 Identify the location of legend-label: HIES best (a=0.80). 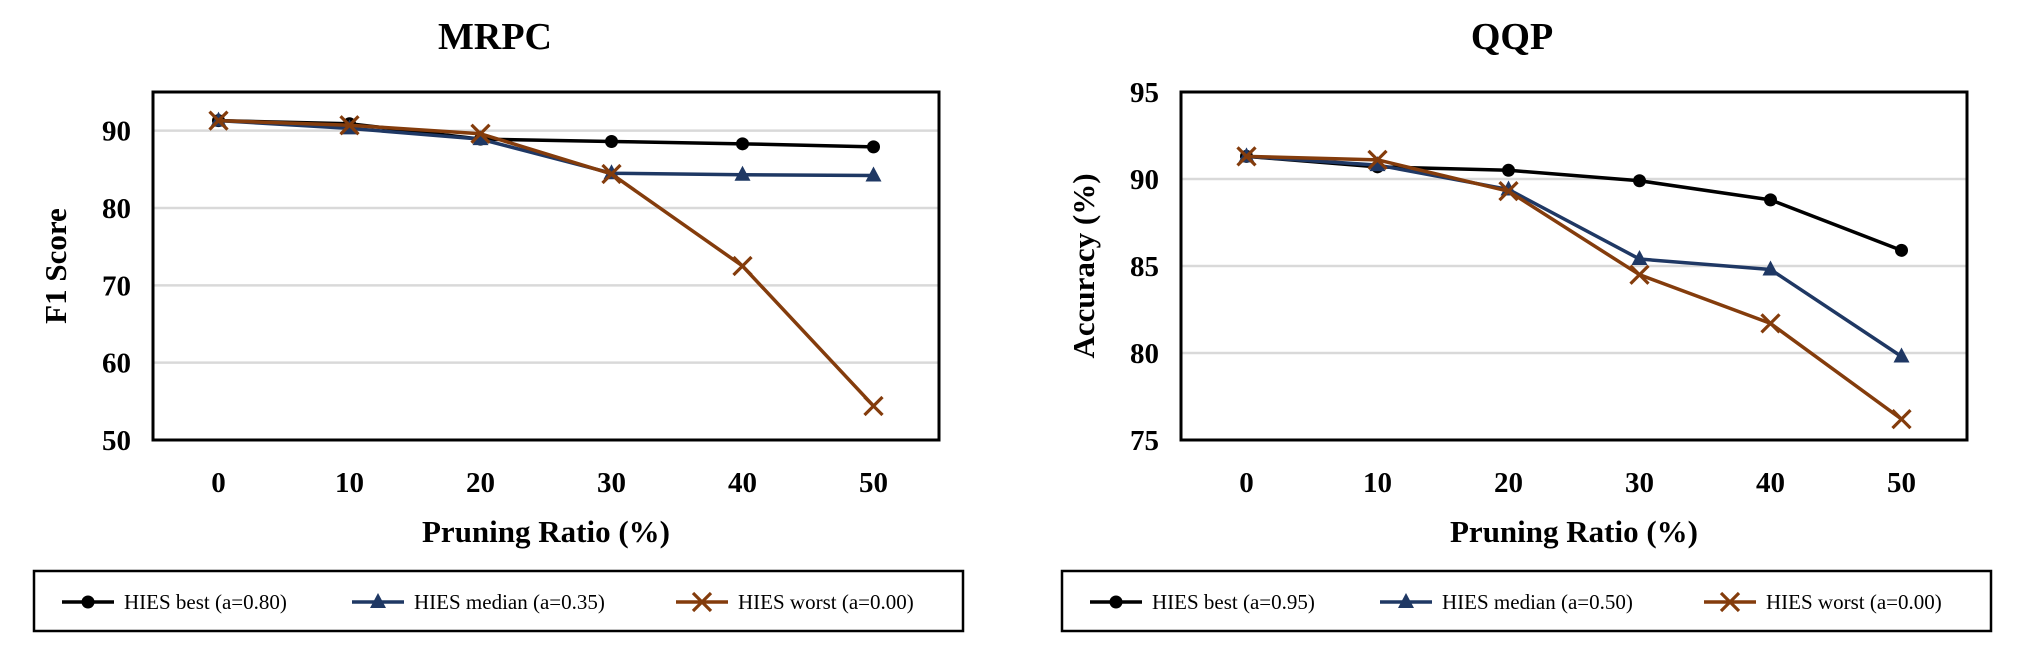
(205, 602).